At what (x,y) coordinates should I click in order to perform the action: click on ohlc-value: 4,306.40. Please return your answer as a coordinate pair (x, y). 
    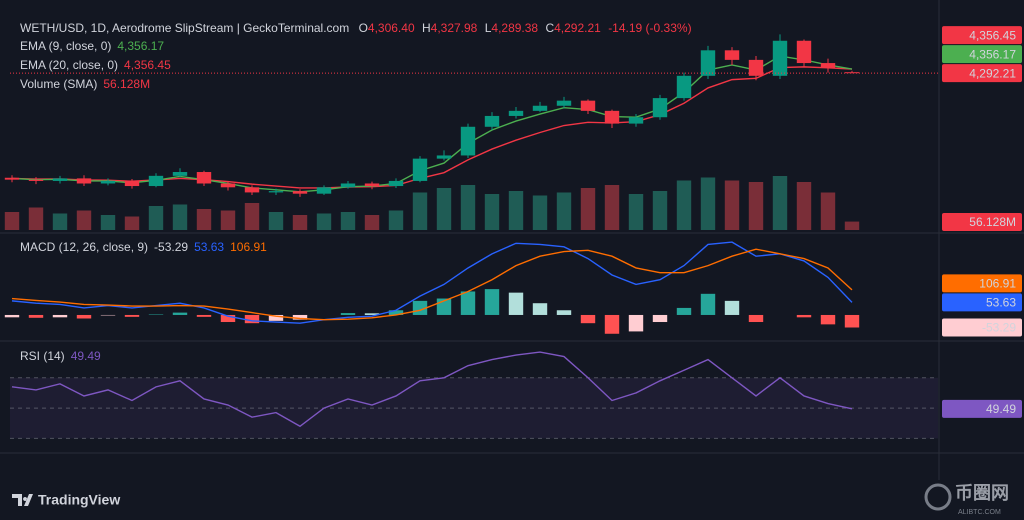
    Looking at the image, I should click on (391, 28).